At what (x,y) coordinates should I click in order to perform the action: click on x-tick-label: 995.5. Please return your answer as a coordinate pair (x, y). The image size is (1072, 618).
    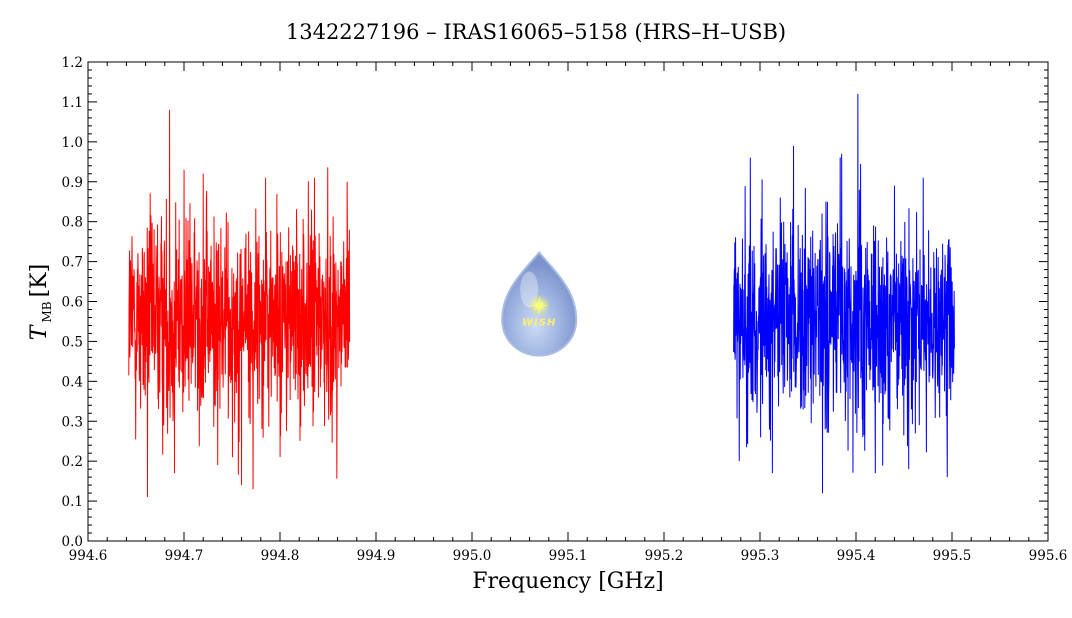
    Looking at the image, I should click on (952, 556).